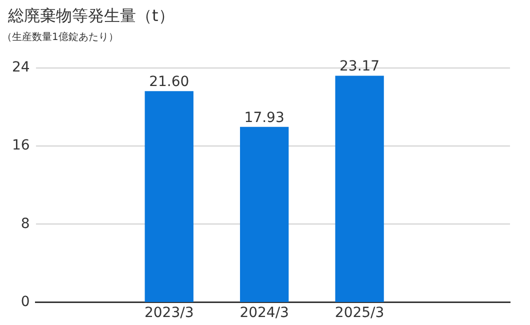 The image size is (530, 325). I want to click on y-tick-label: 0, so click(25, 302).